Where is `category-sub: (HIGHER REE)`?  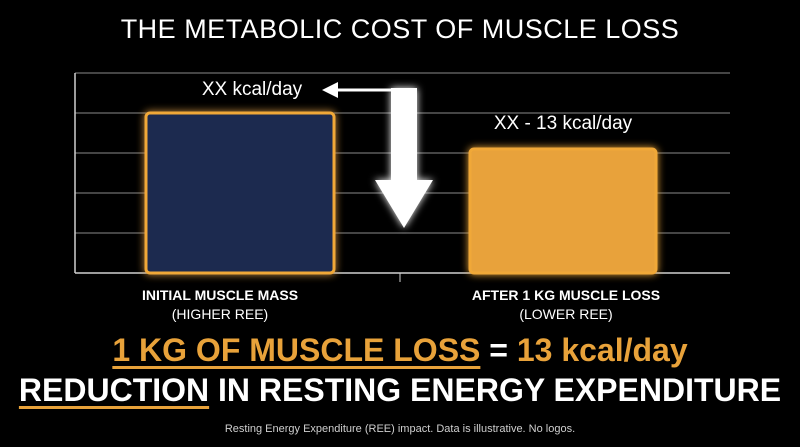
category-sub: (HIGHER REE) is located at coordinates (220, 314).